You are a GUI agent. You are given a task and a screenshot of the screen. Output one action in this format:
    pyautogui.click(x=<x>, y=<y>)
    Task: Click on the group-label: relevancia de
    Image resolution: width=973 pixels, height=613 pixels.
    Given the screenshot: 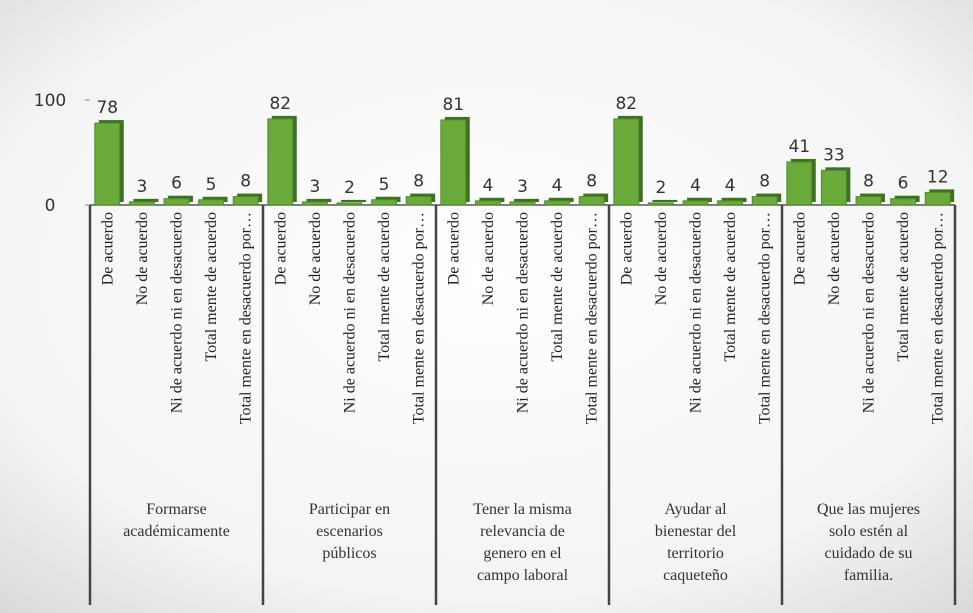 What is the action you would take?
    pyautogui.click(x=522, y=531)
    